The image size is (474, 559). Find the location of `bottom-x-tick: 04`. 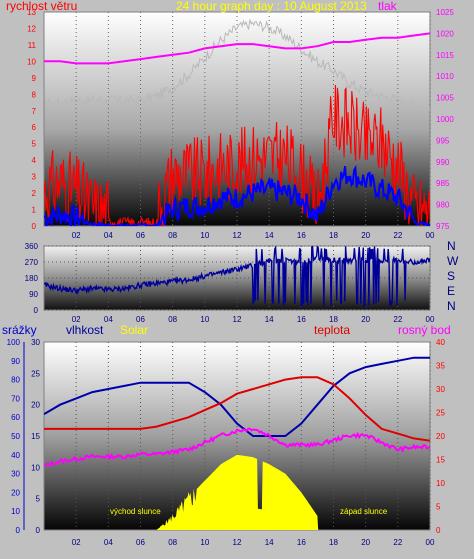

bottom-x-tick: 04 is located at coordinates (108, 542).